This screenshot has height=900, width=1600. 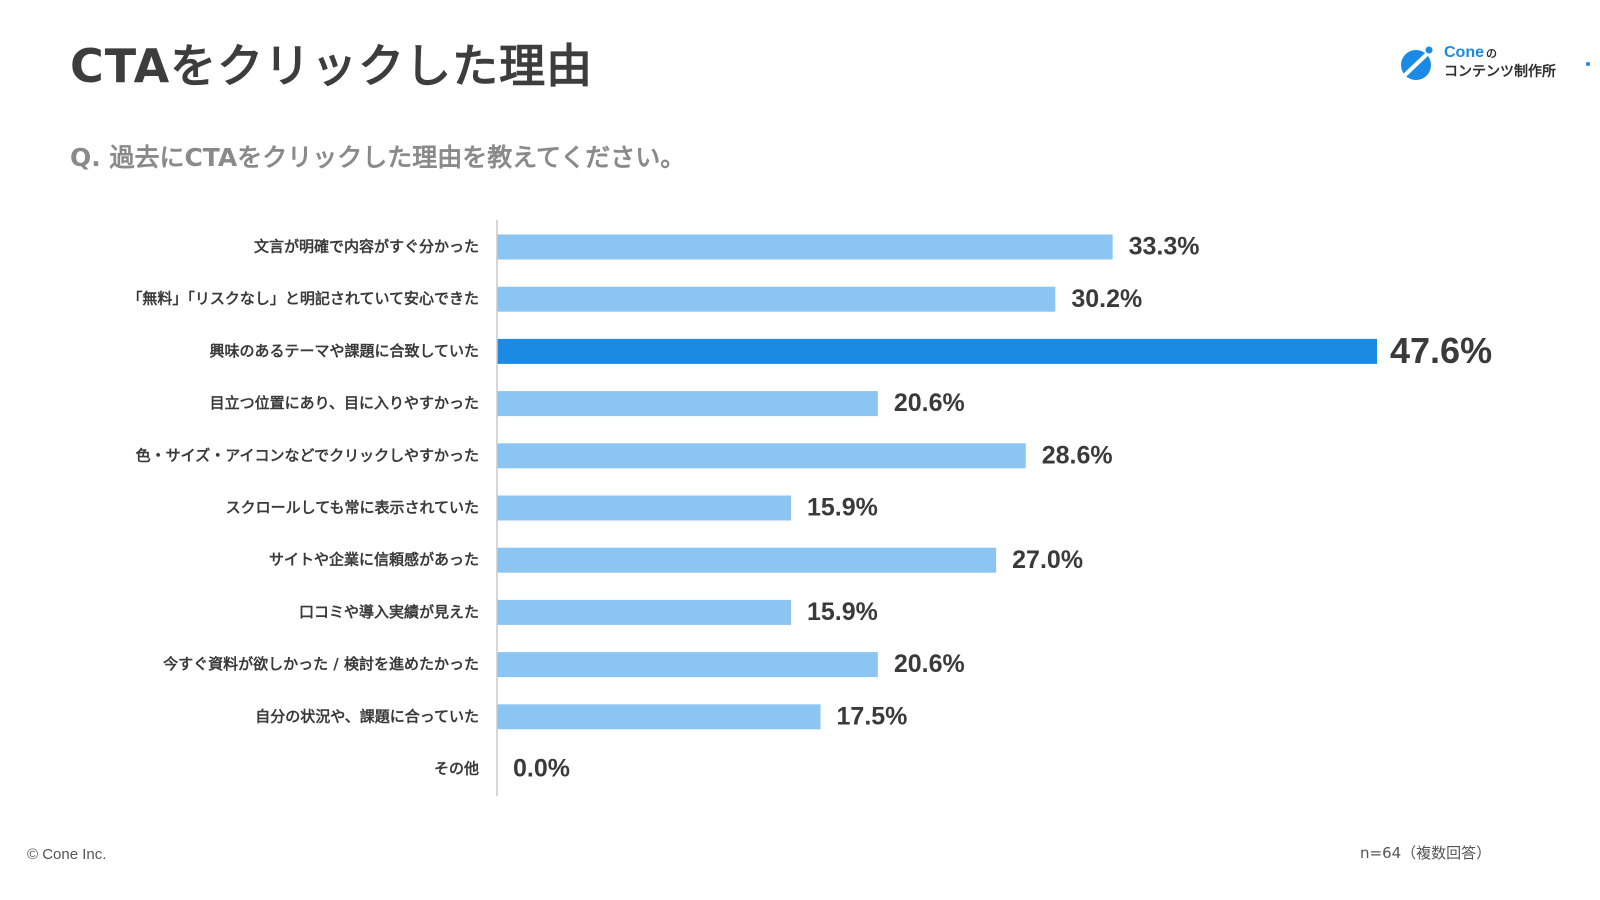 What do you see at coordinates (1491, 53) in the screenshot?
I see `logo-particle: の` at bounding box center [1491, 53].